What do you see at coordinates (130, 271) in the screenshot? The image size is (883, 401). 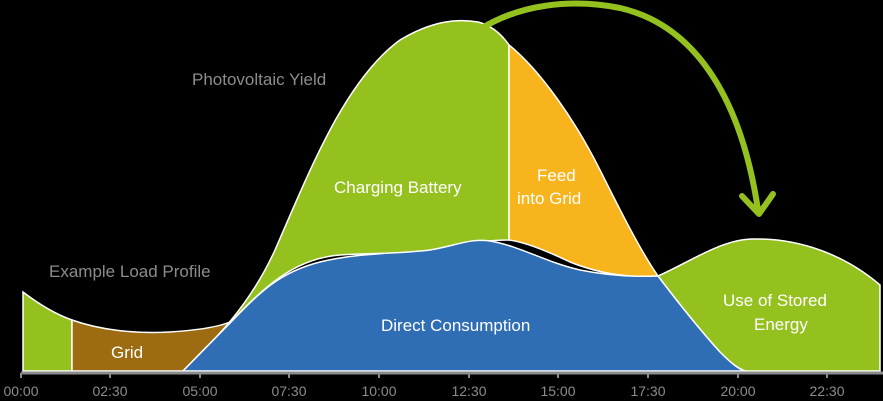 I see `label-example-load-profile: Example Load Profile` at bounding box center [130, 271].